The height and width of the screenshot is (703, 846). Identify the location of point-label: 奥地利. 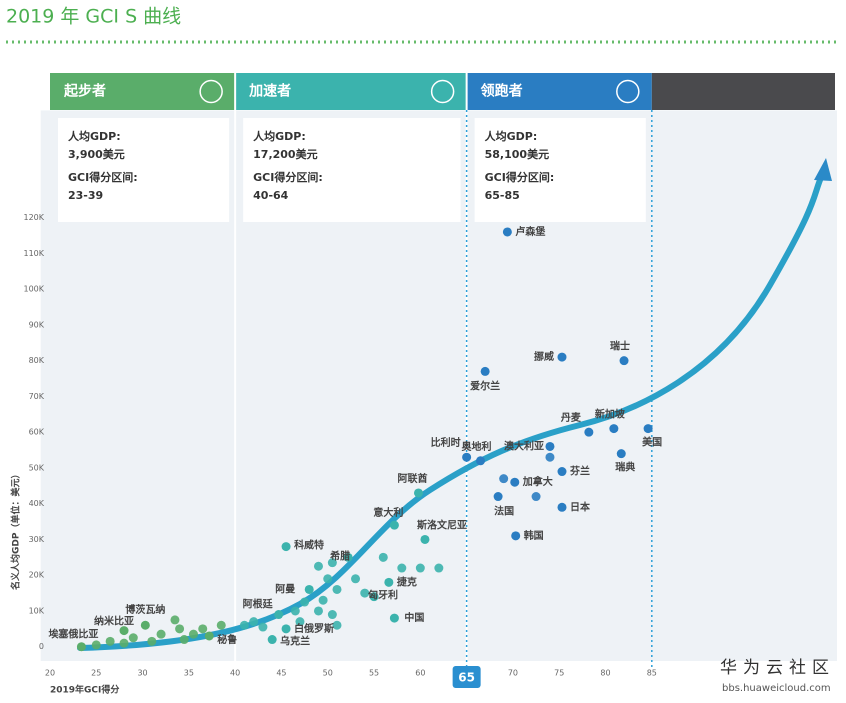
(477, 446).